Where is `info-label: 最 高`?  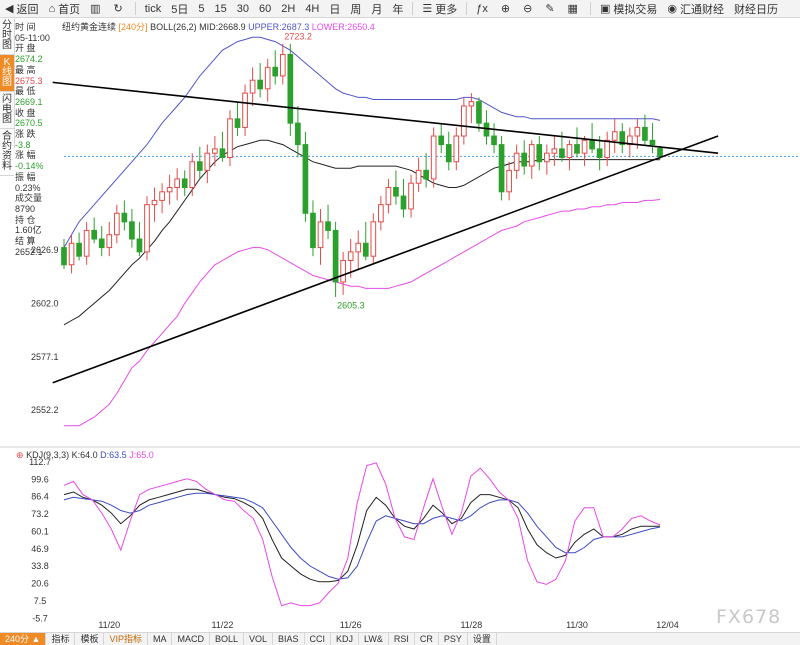
info-label: 最 高 is located at coordinates (25, 69).